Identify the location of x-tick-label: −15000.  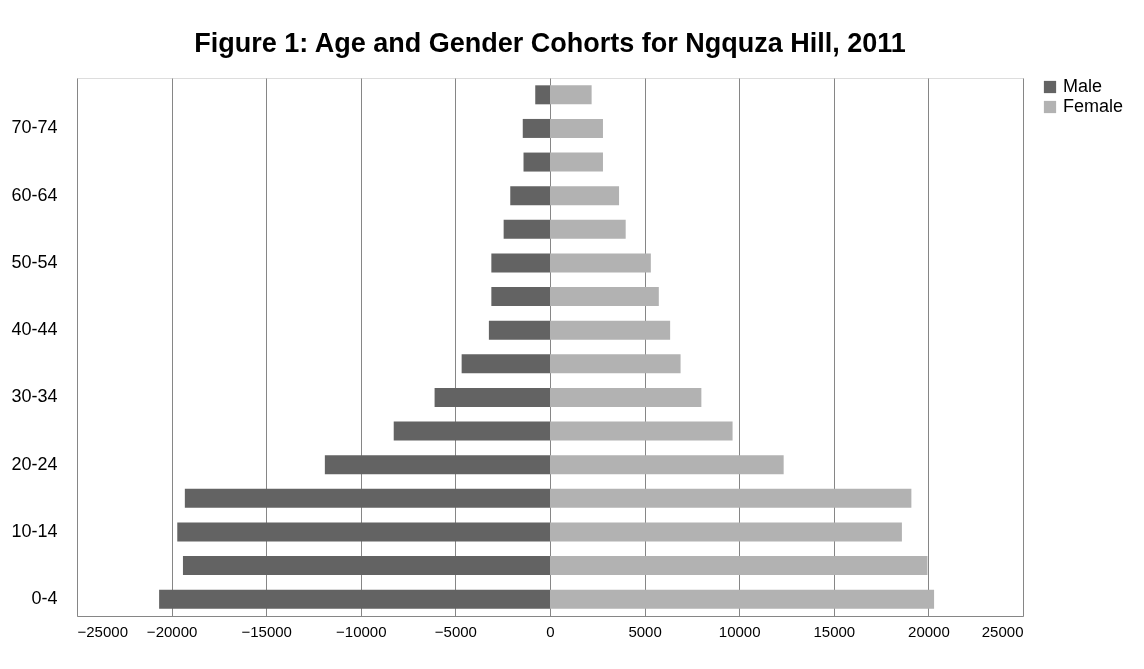
(266, 631).